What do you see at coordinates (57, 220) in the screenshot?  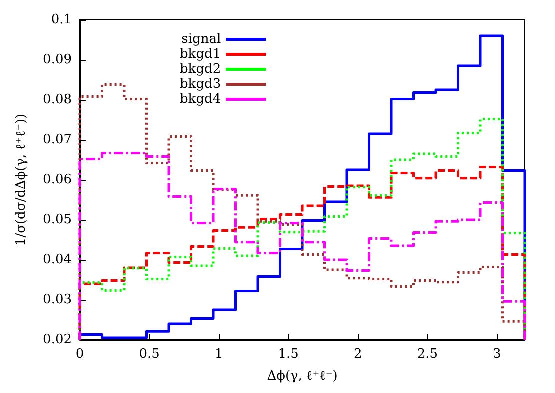 I see `y-tick-label: 0.05` at bounding box center [57, 220].